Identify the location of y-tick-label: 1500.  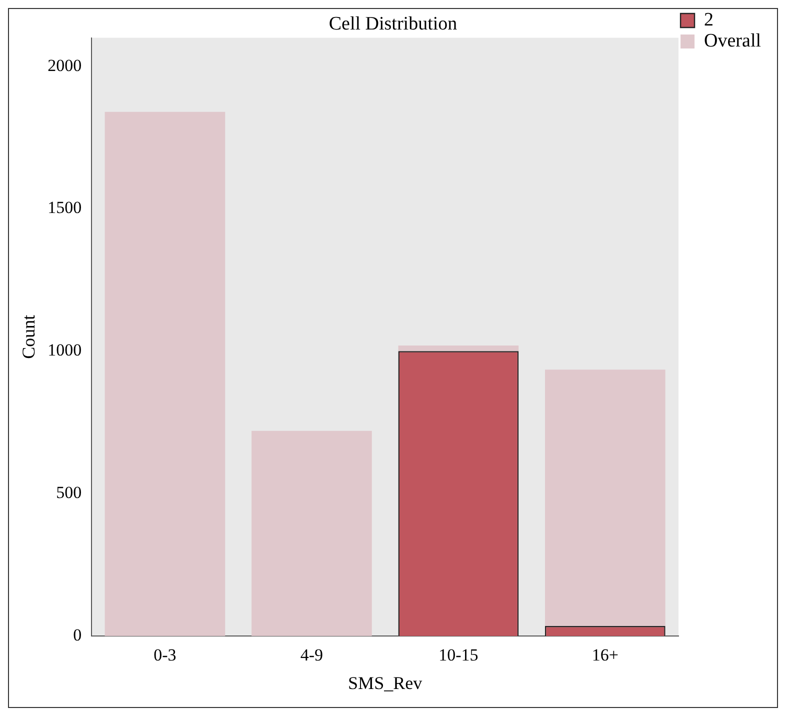
(65, 208).